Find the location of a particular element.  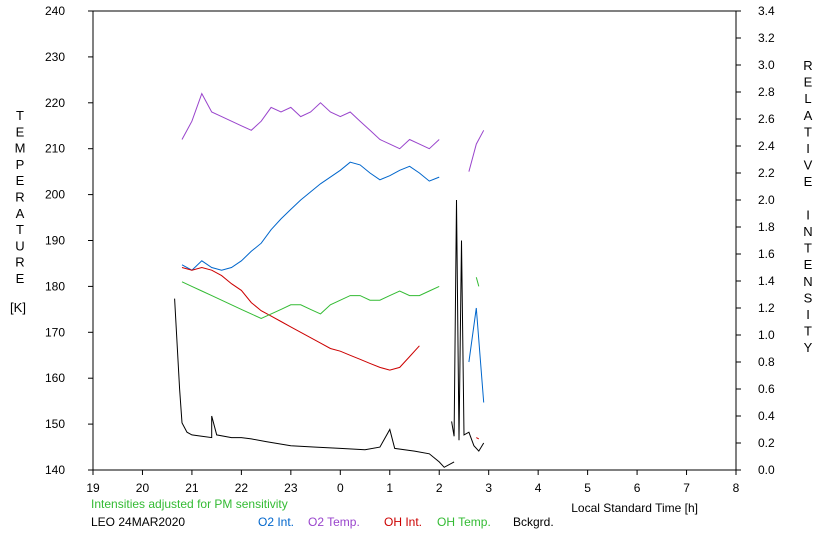

left-tick-label: 230 is located at coordinates (55, 57).